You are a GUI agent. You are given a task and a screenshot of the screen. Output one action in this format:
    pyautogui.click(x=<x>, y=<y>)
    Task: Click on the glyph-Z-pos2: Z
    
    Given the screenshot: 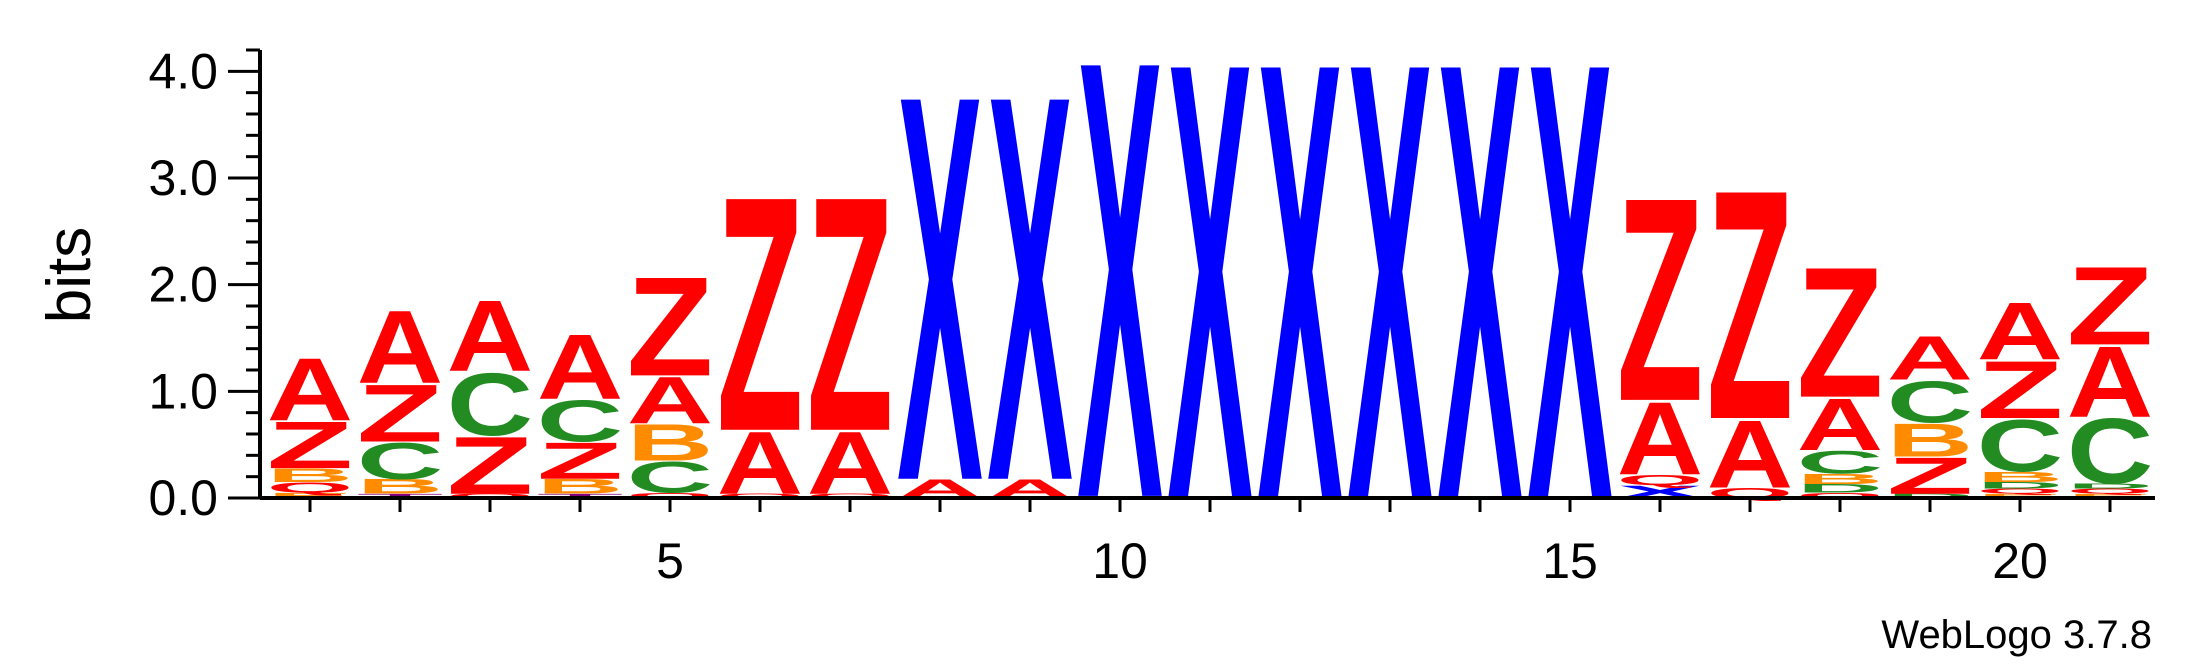 What is the action you would take?
    pyautogui.click(x=400, y=413)
    